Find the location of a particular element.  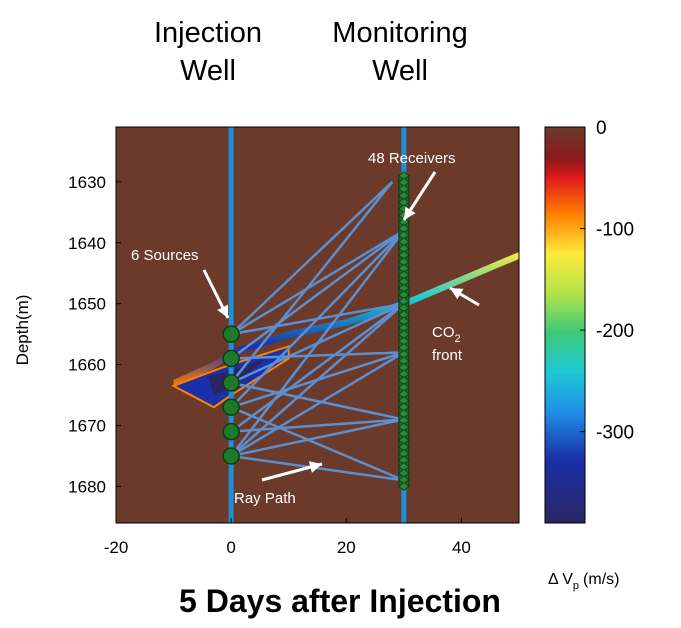

colorbar: 0 -100 -200 -300 Δ Vp (m/s) is located at coordinates (589, 355).